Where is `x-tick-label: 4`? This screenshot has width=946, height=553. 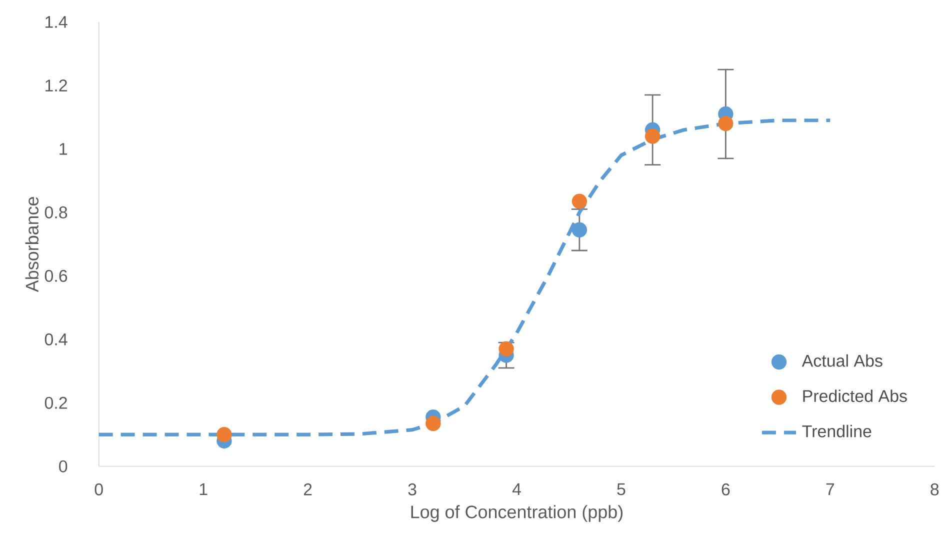
x-tick-label: 4 is located at coordinates (516, 489).